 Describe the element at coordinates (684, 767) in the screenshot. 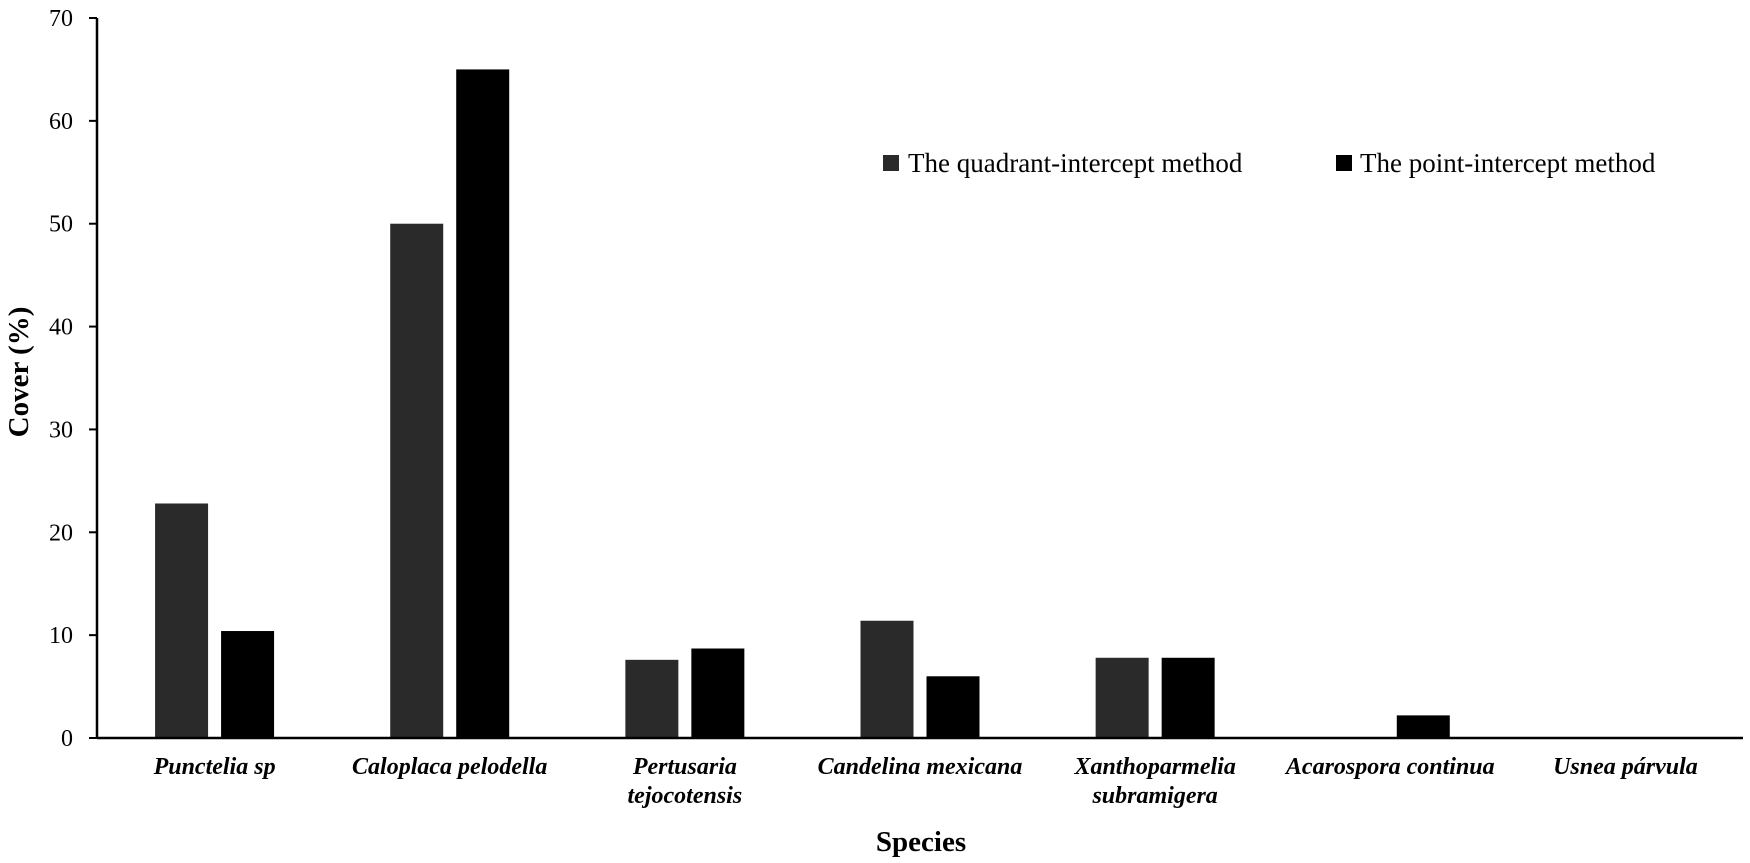

I see `x-category-label-line: Pertusaria` at that location.